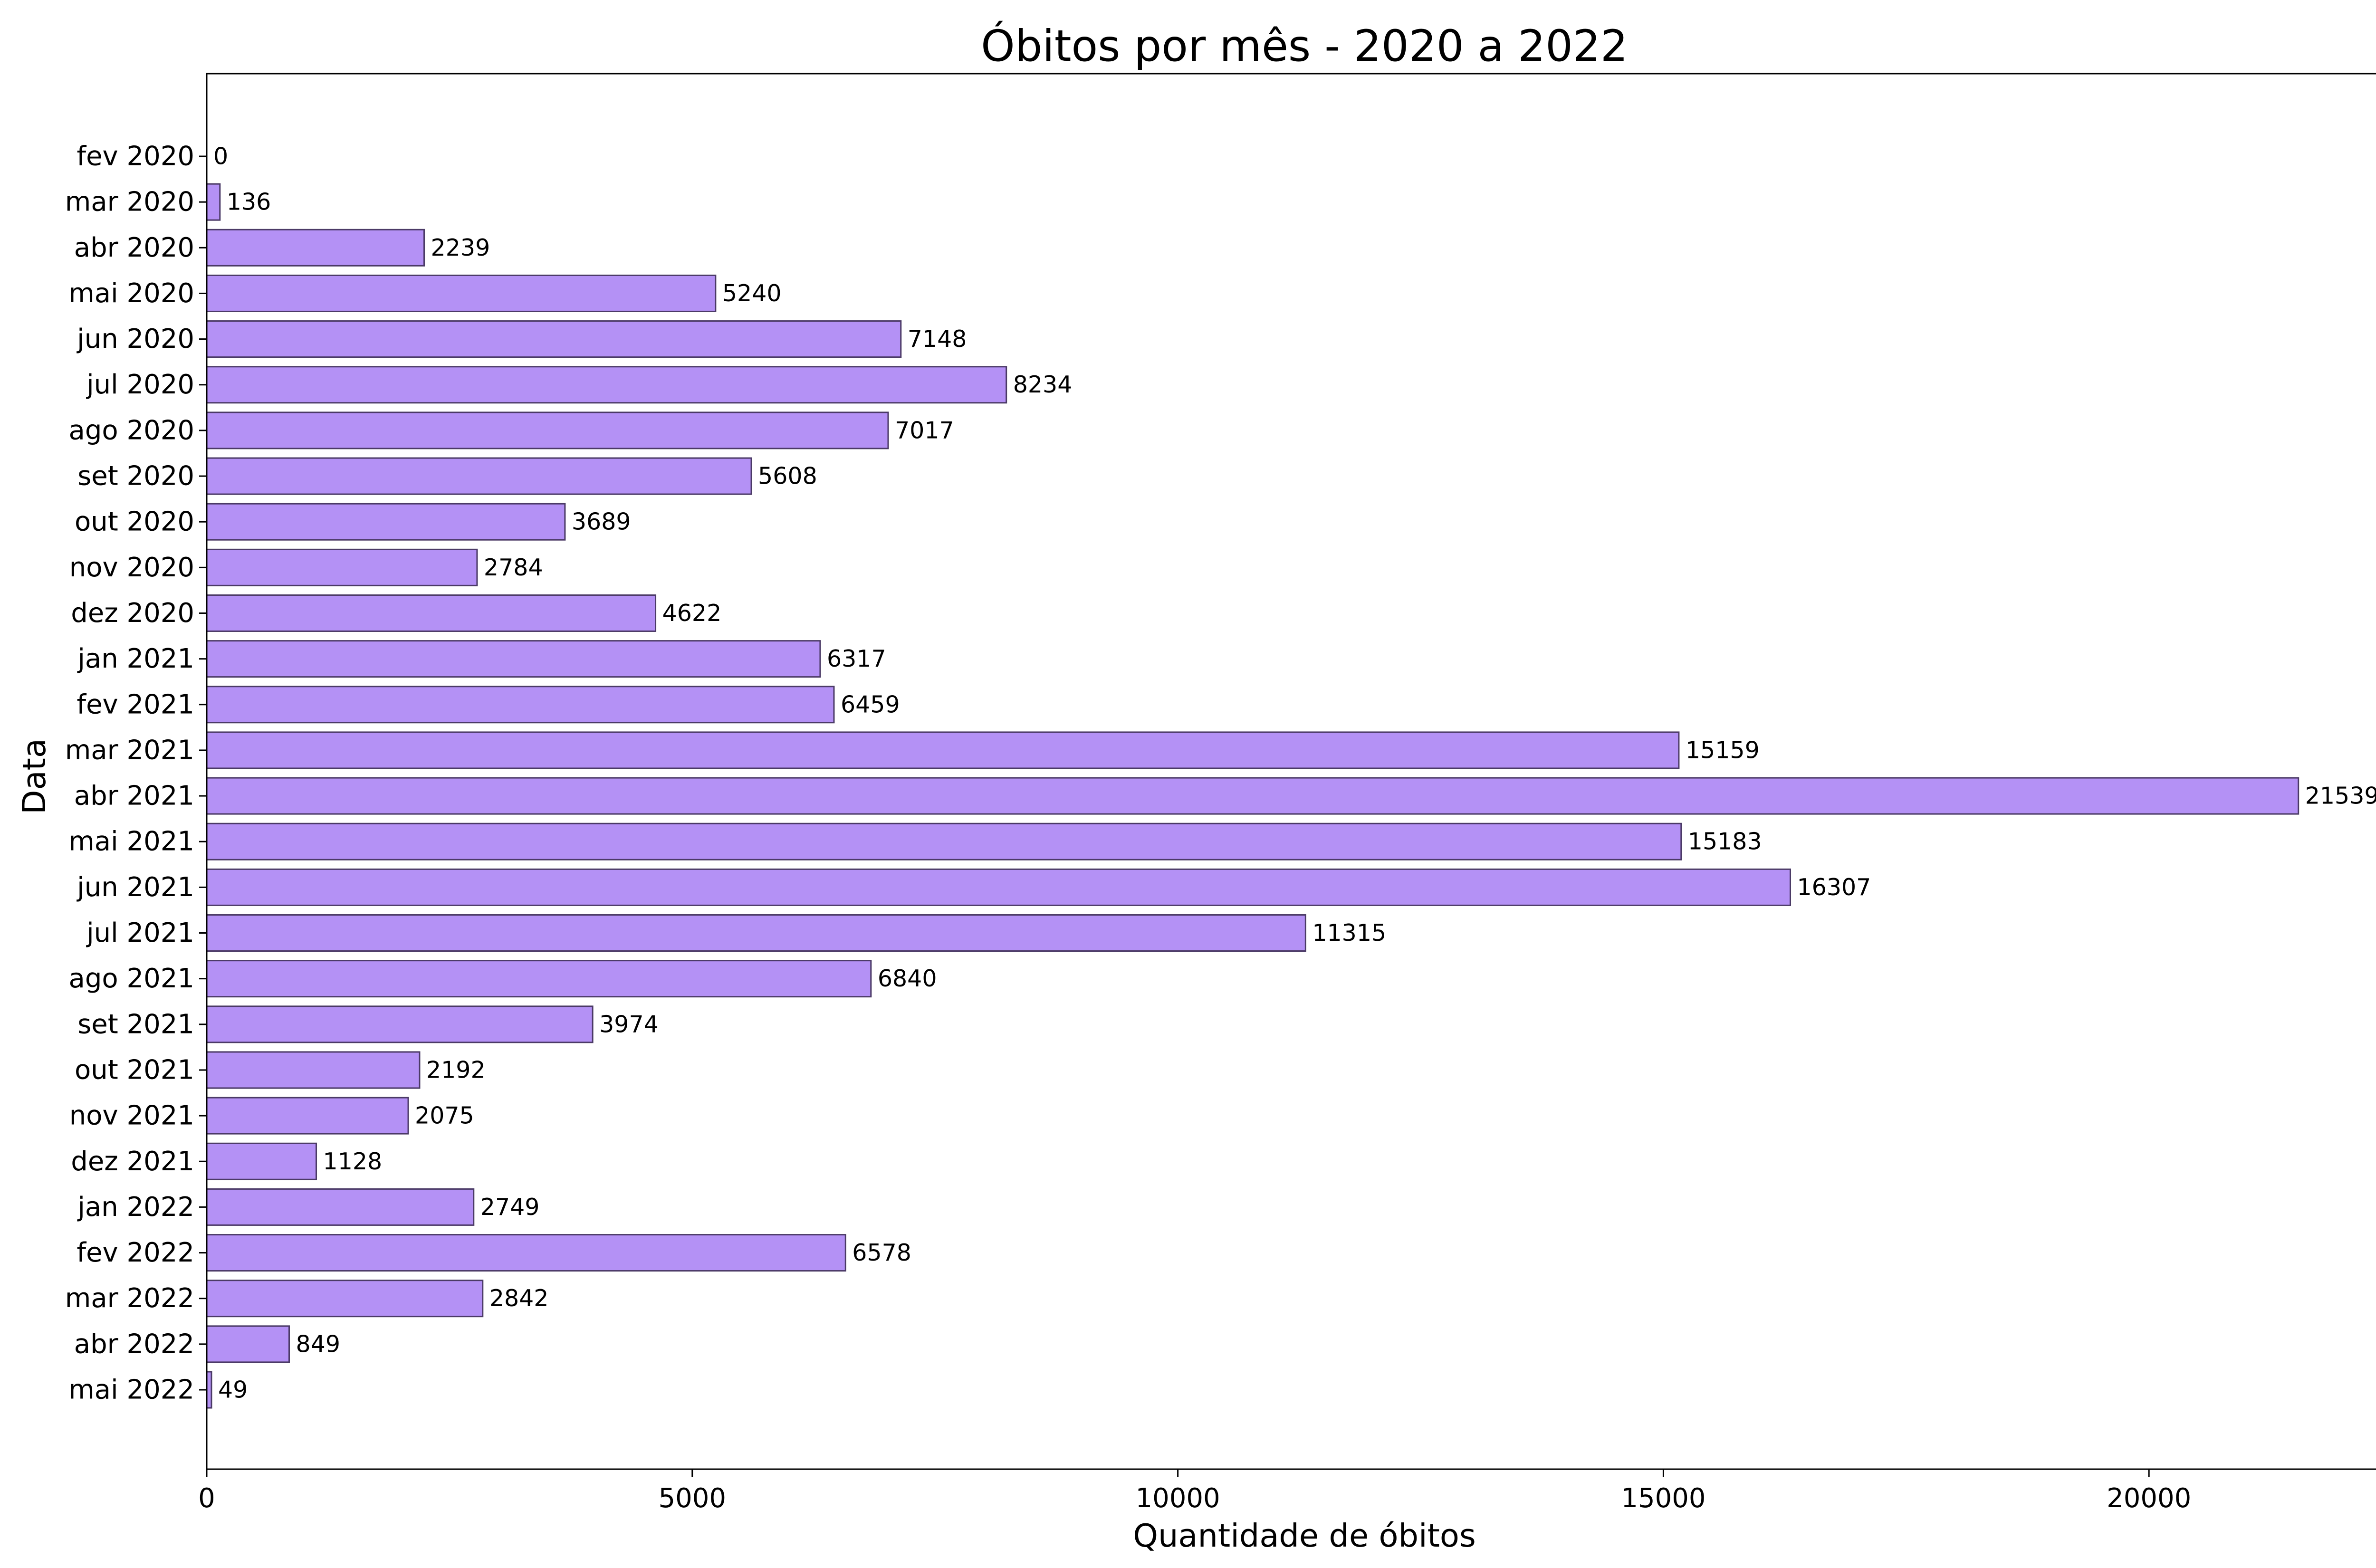  I want to click on bar-value-label: 5240, so click(752, 294).